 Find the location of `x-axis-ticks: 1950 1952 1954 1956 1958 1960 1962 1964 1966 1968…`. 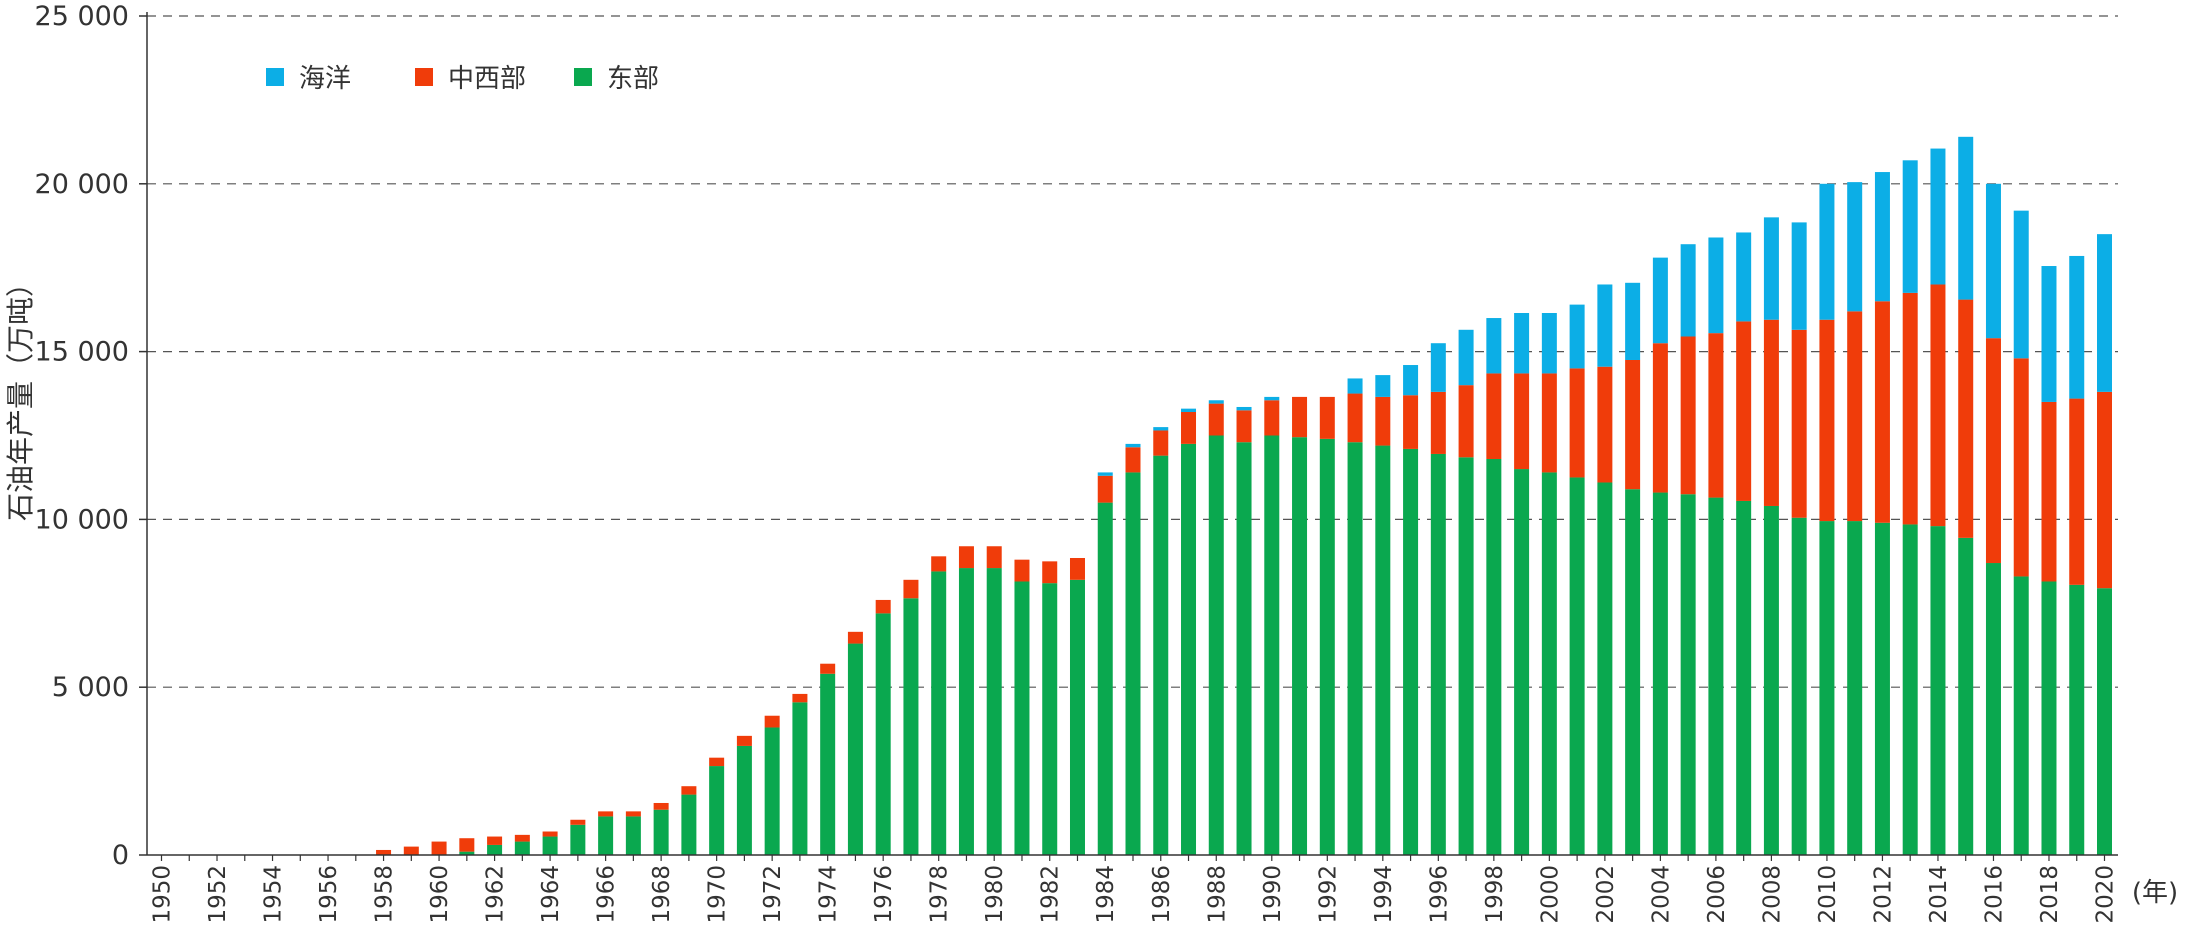

x-axis-ticks: 1950 1952 1954 1956 1958 1960 1962 1964 1966 1968… is located at coordinates (1134, 889).